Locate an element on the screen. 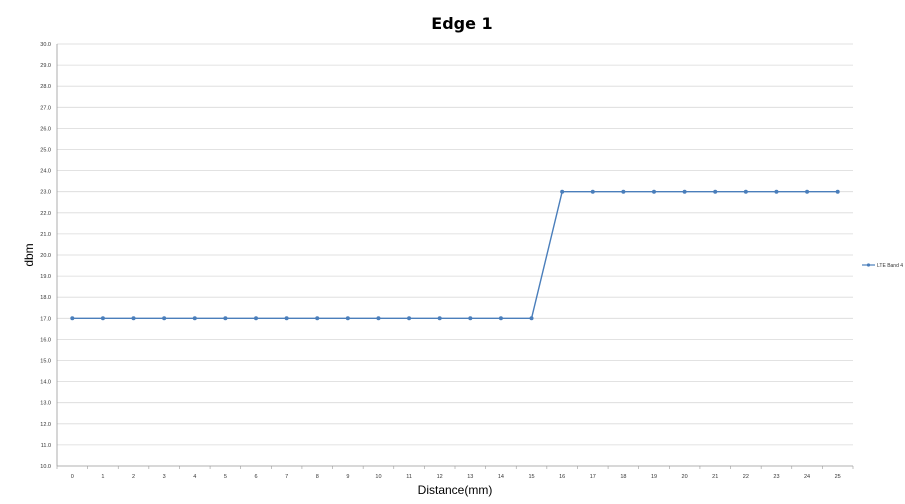  y-tick-label: 25.0 is located at coordinates (45, 151).